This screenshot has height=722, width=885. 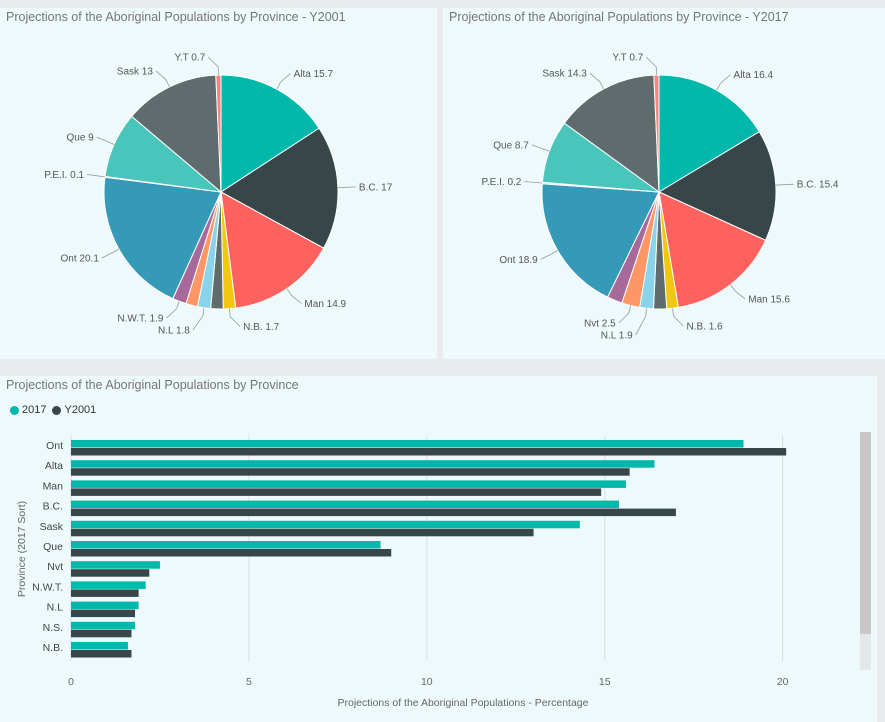 I want to click on pie-2001-slice-sask, so click(x=176, y=134).